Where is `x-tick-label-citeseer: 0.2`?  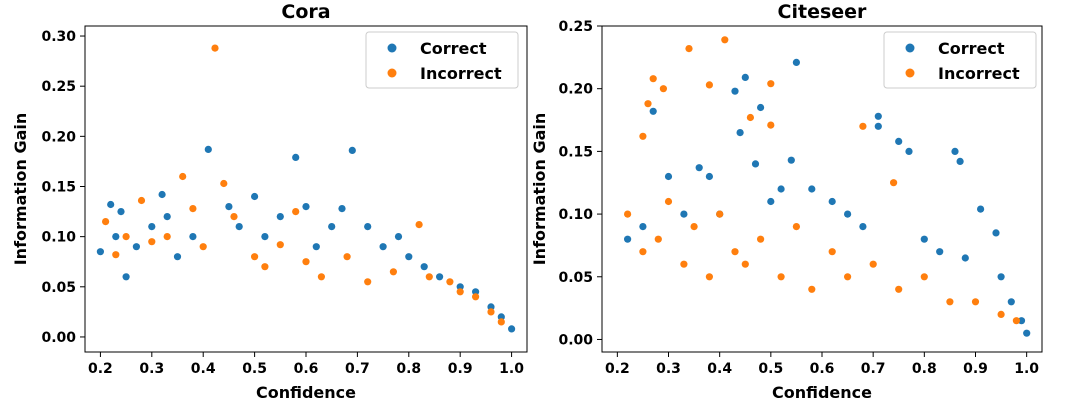
x-tick-label-citeseer: 0.2 is located at coordinates (617, 369).